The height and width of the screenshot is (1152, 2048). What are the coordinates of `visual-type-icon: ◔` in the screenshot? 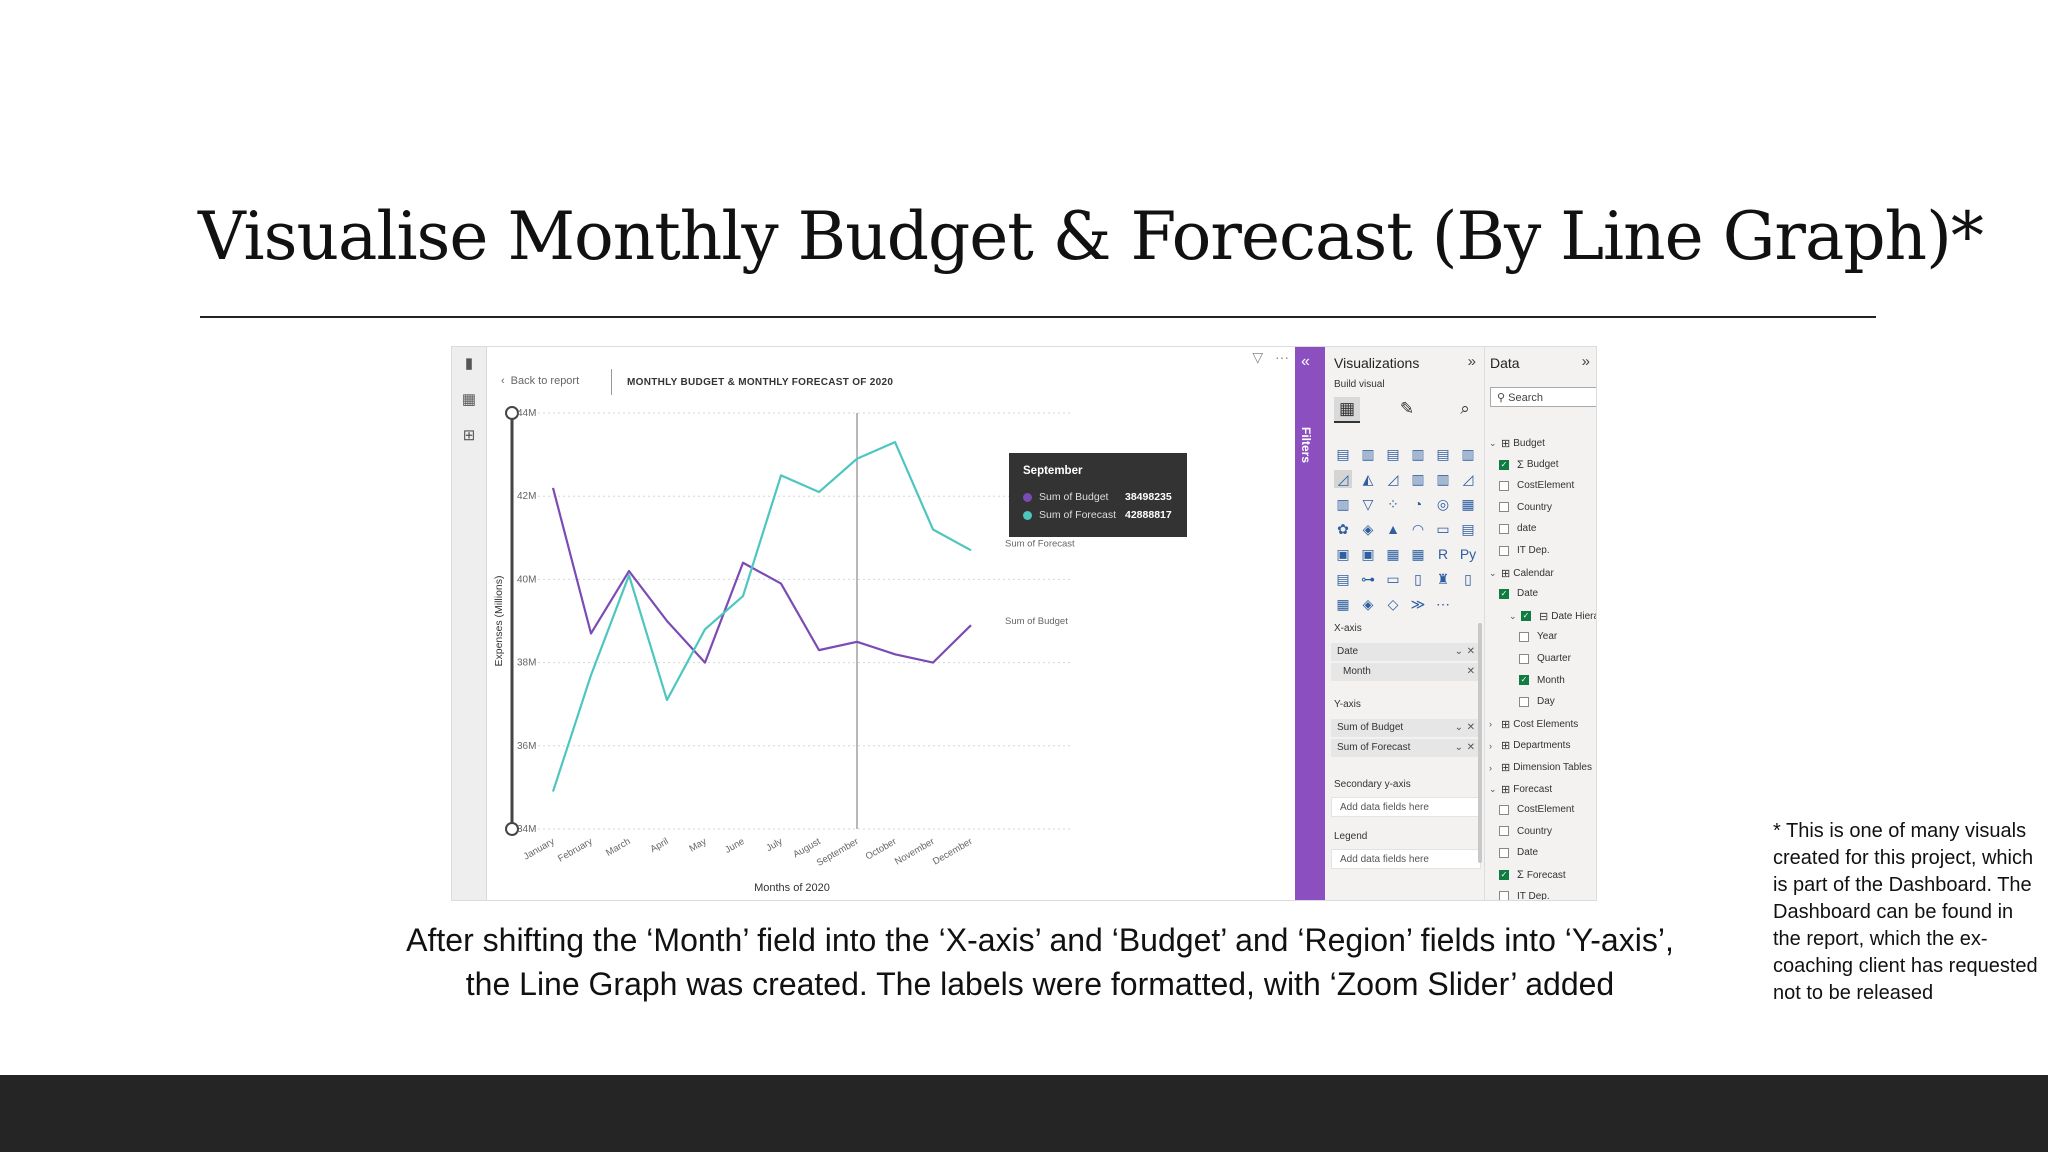 It's located at (1418, 504).